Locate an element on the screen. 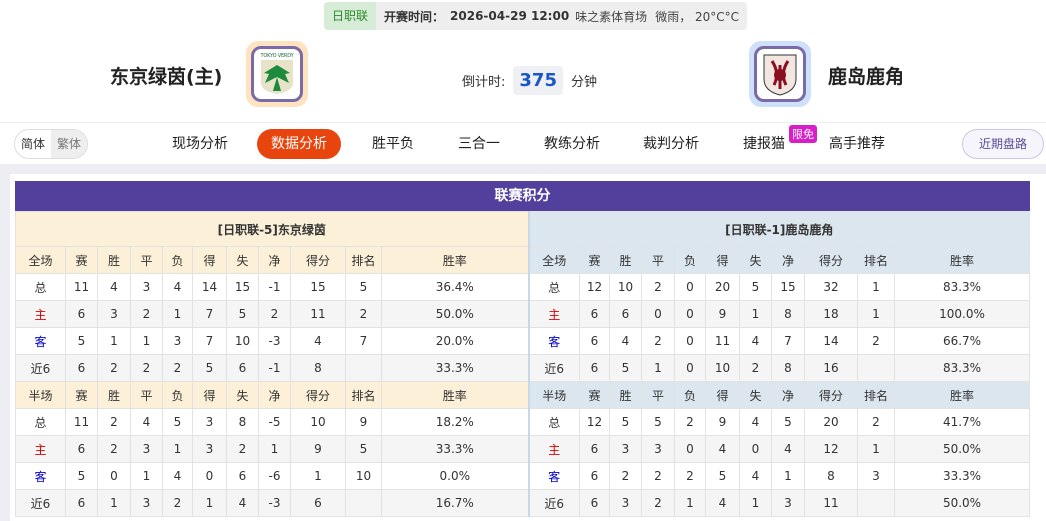 The height and width of the screenshot is (521, 1046). away-team-logo is located at coordinates (780, 74).